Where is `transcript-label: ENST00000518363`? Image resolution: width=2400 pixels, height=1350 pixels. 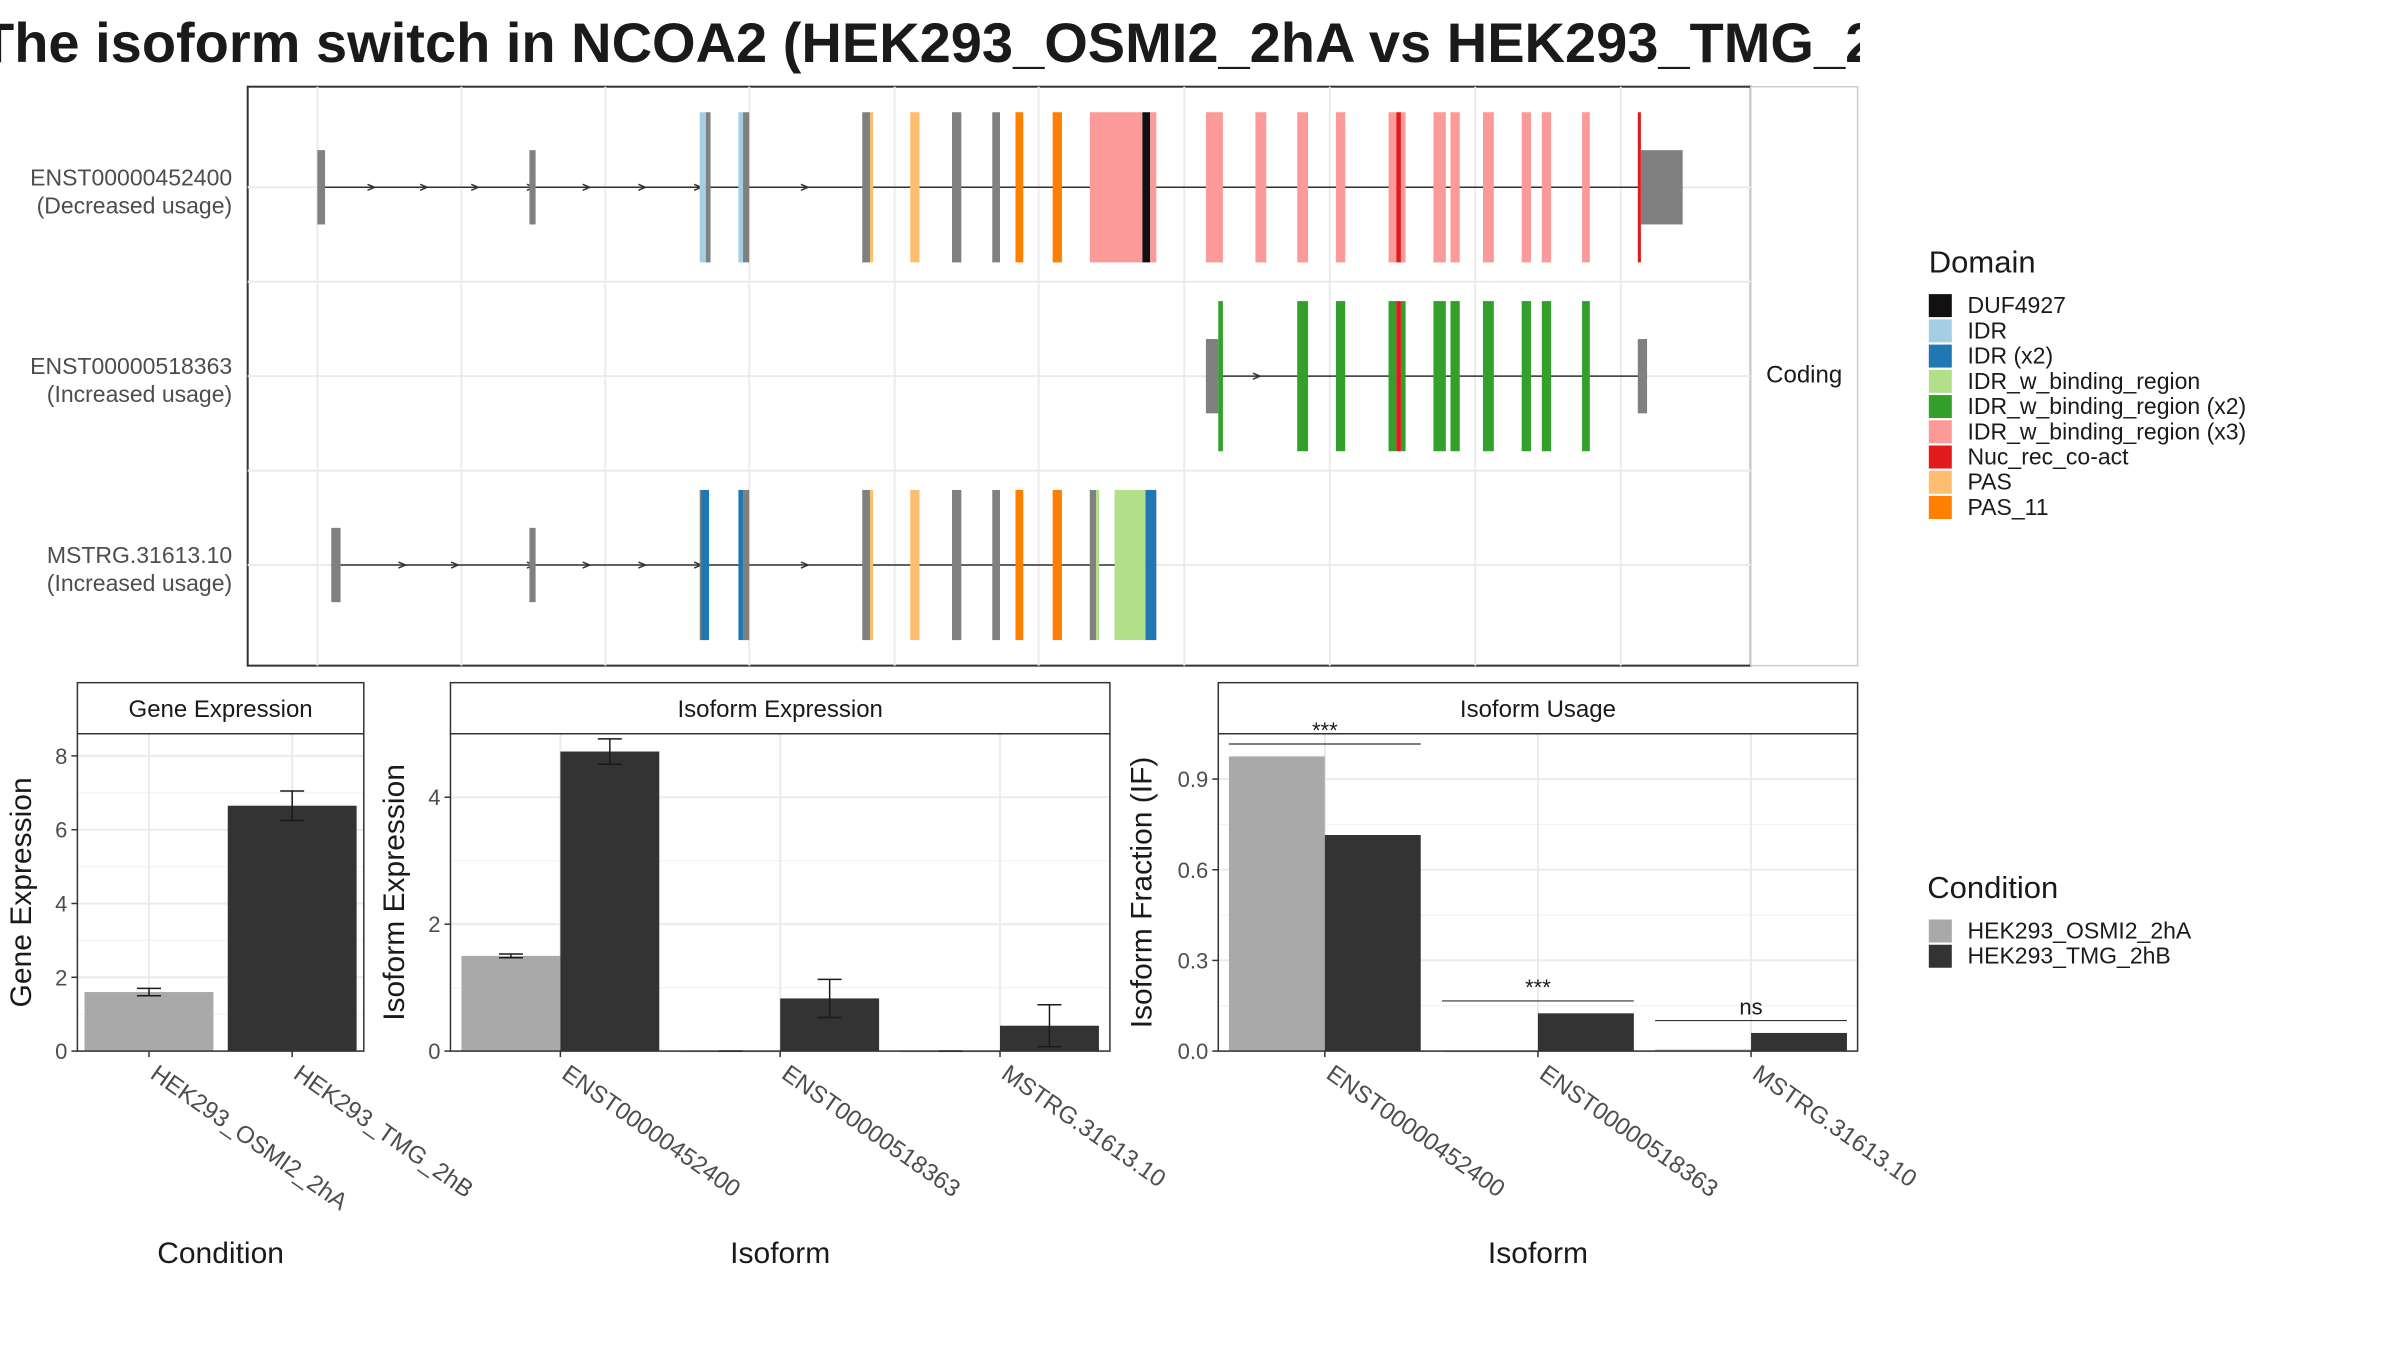
transcript-label: ENST00000518363 is located at coordinates (131, 366).